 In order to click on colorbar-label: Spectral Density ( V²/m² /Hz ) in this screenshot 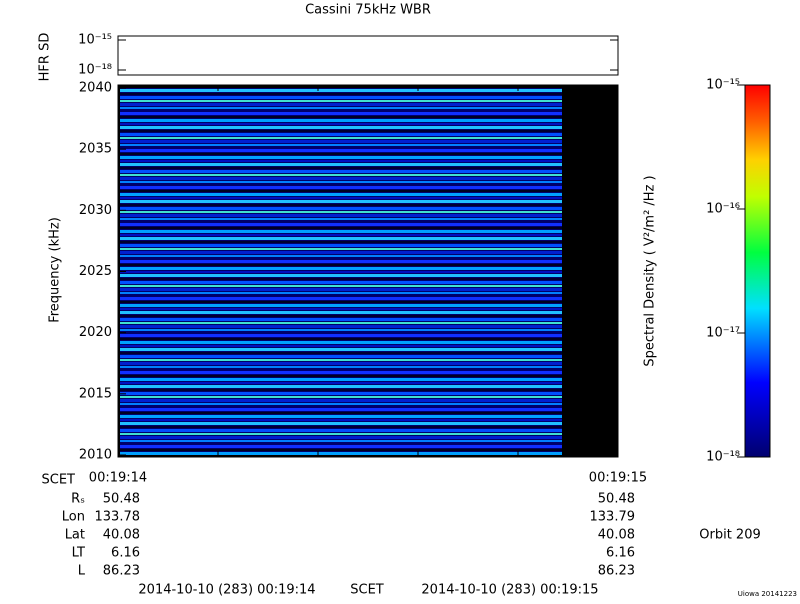, I will do `click(650, 270)`.